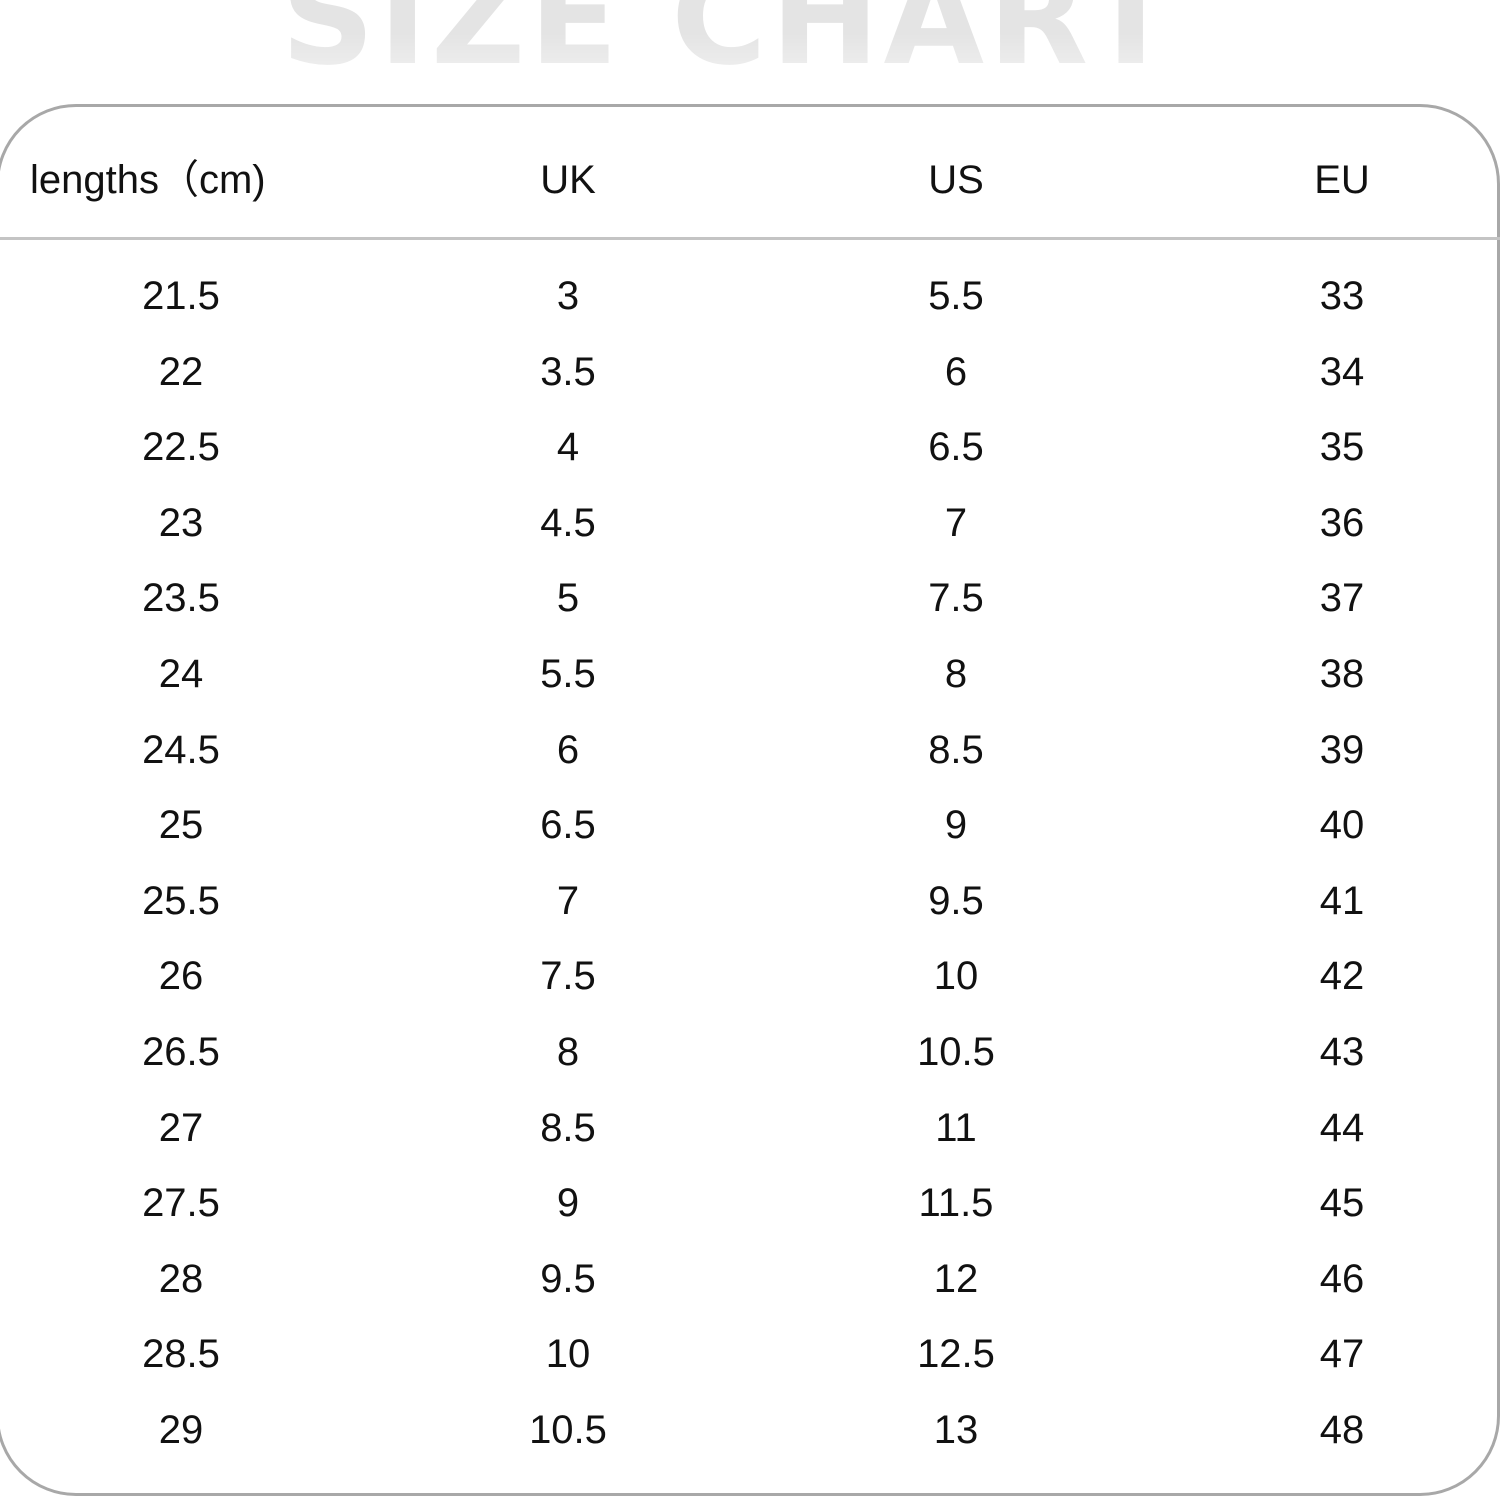 The height and width of the screenshot is (1500, 1500). I want to click on us-cell: 7.5, so click(956, 598).